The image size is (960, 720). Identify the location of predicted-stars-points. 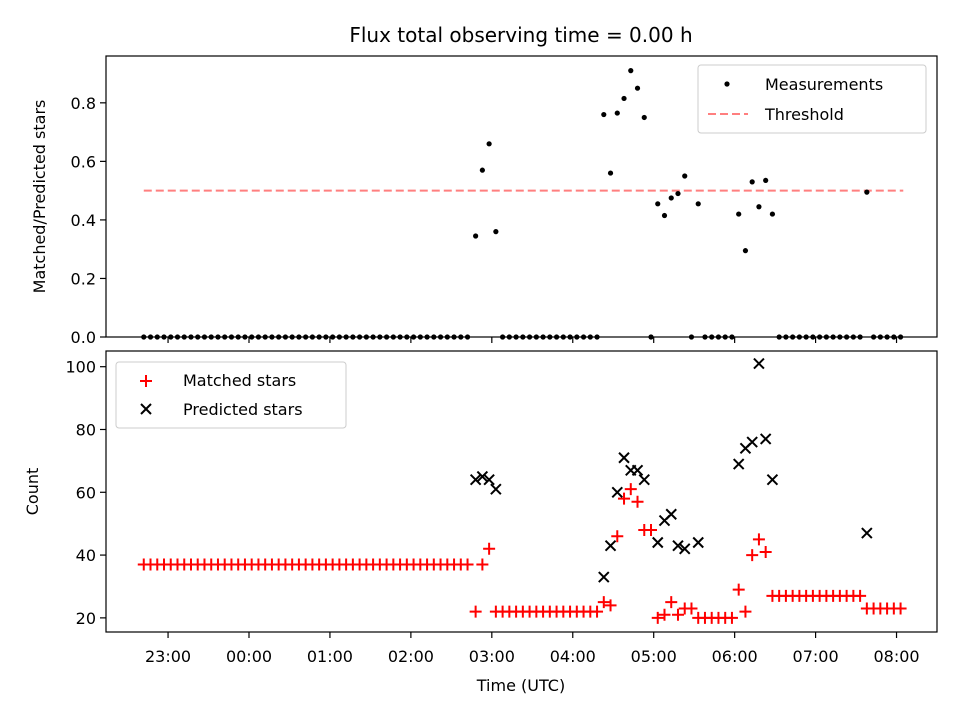
(671, 470).